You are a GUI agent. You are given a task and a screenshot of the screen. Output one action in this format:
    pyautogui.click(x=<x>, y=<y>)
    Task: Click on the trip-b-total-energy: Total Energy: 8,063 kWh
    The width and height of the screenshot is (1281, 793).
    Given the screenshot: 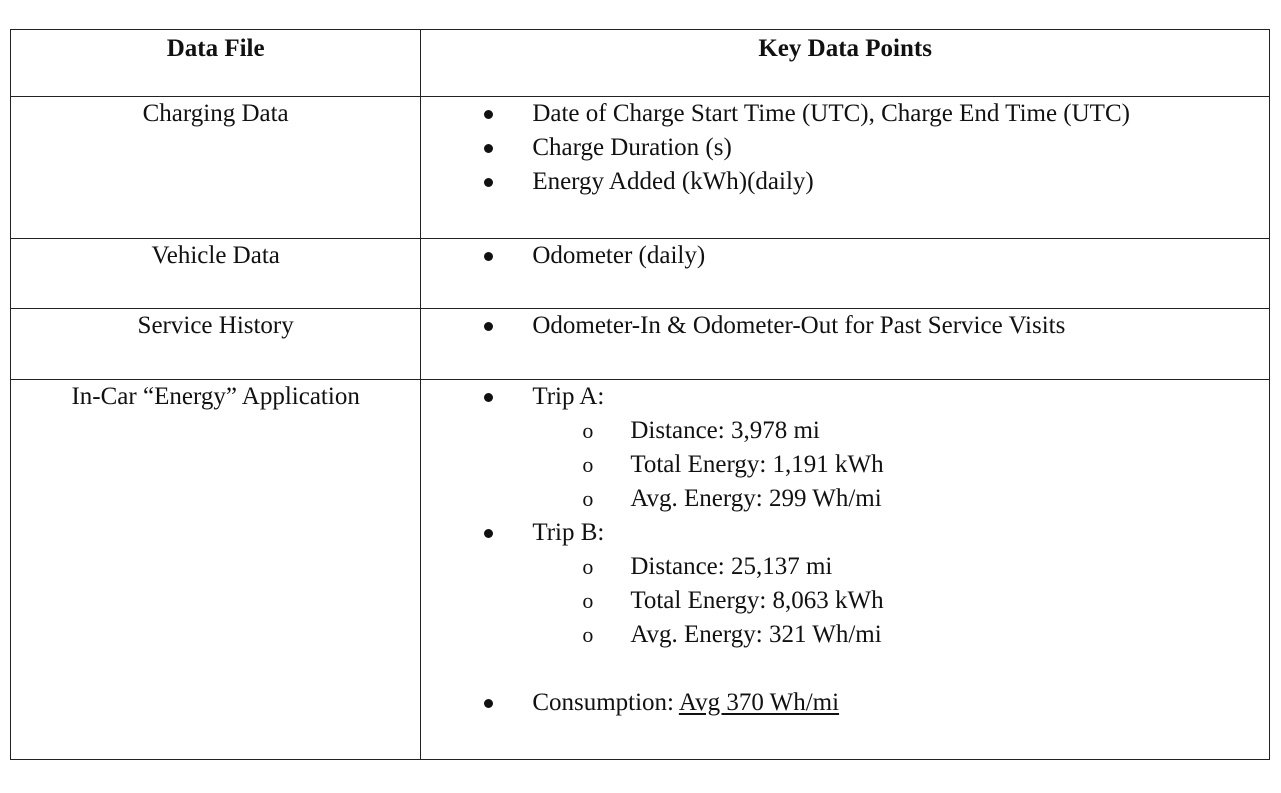 What is the action you would take?
    pyautogui.click(x=757, y=600)
    